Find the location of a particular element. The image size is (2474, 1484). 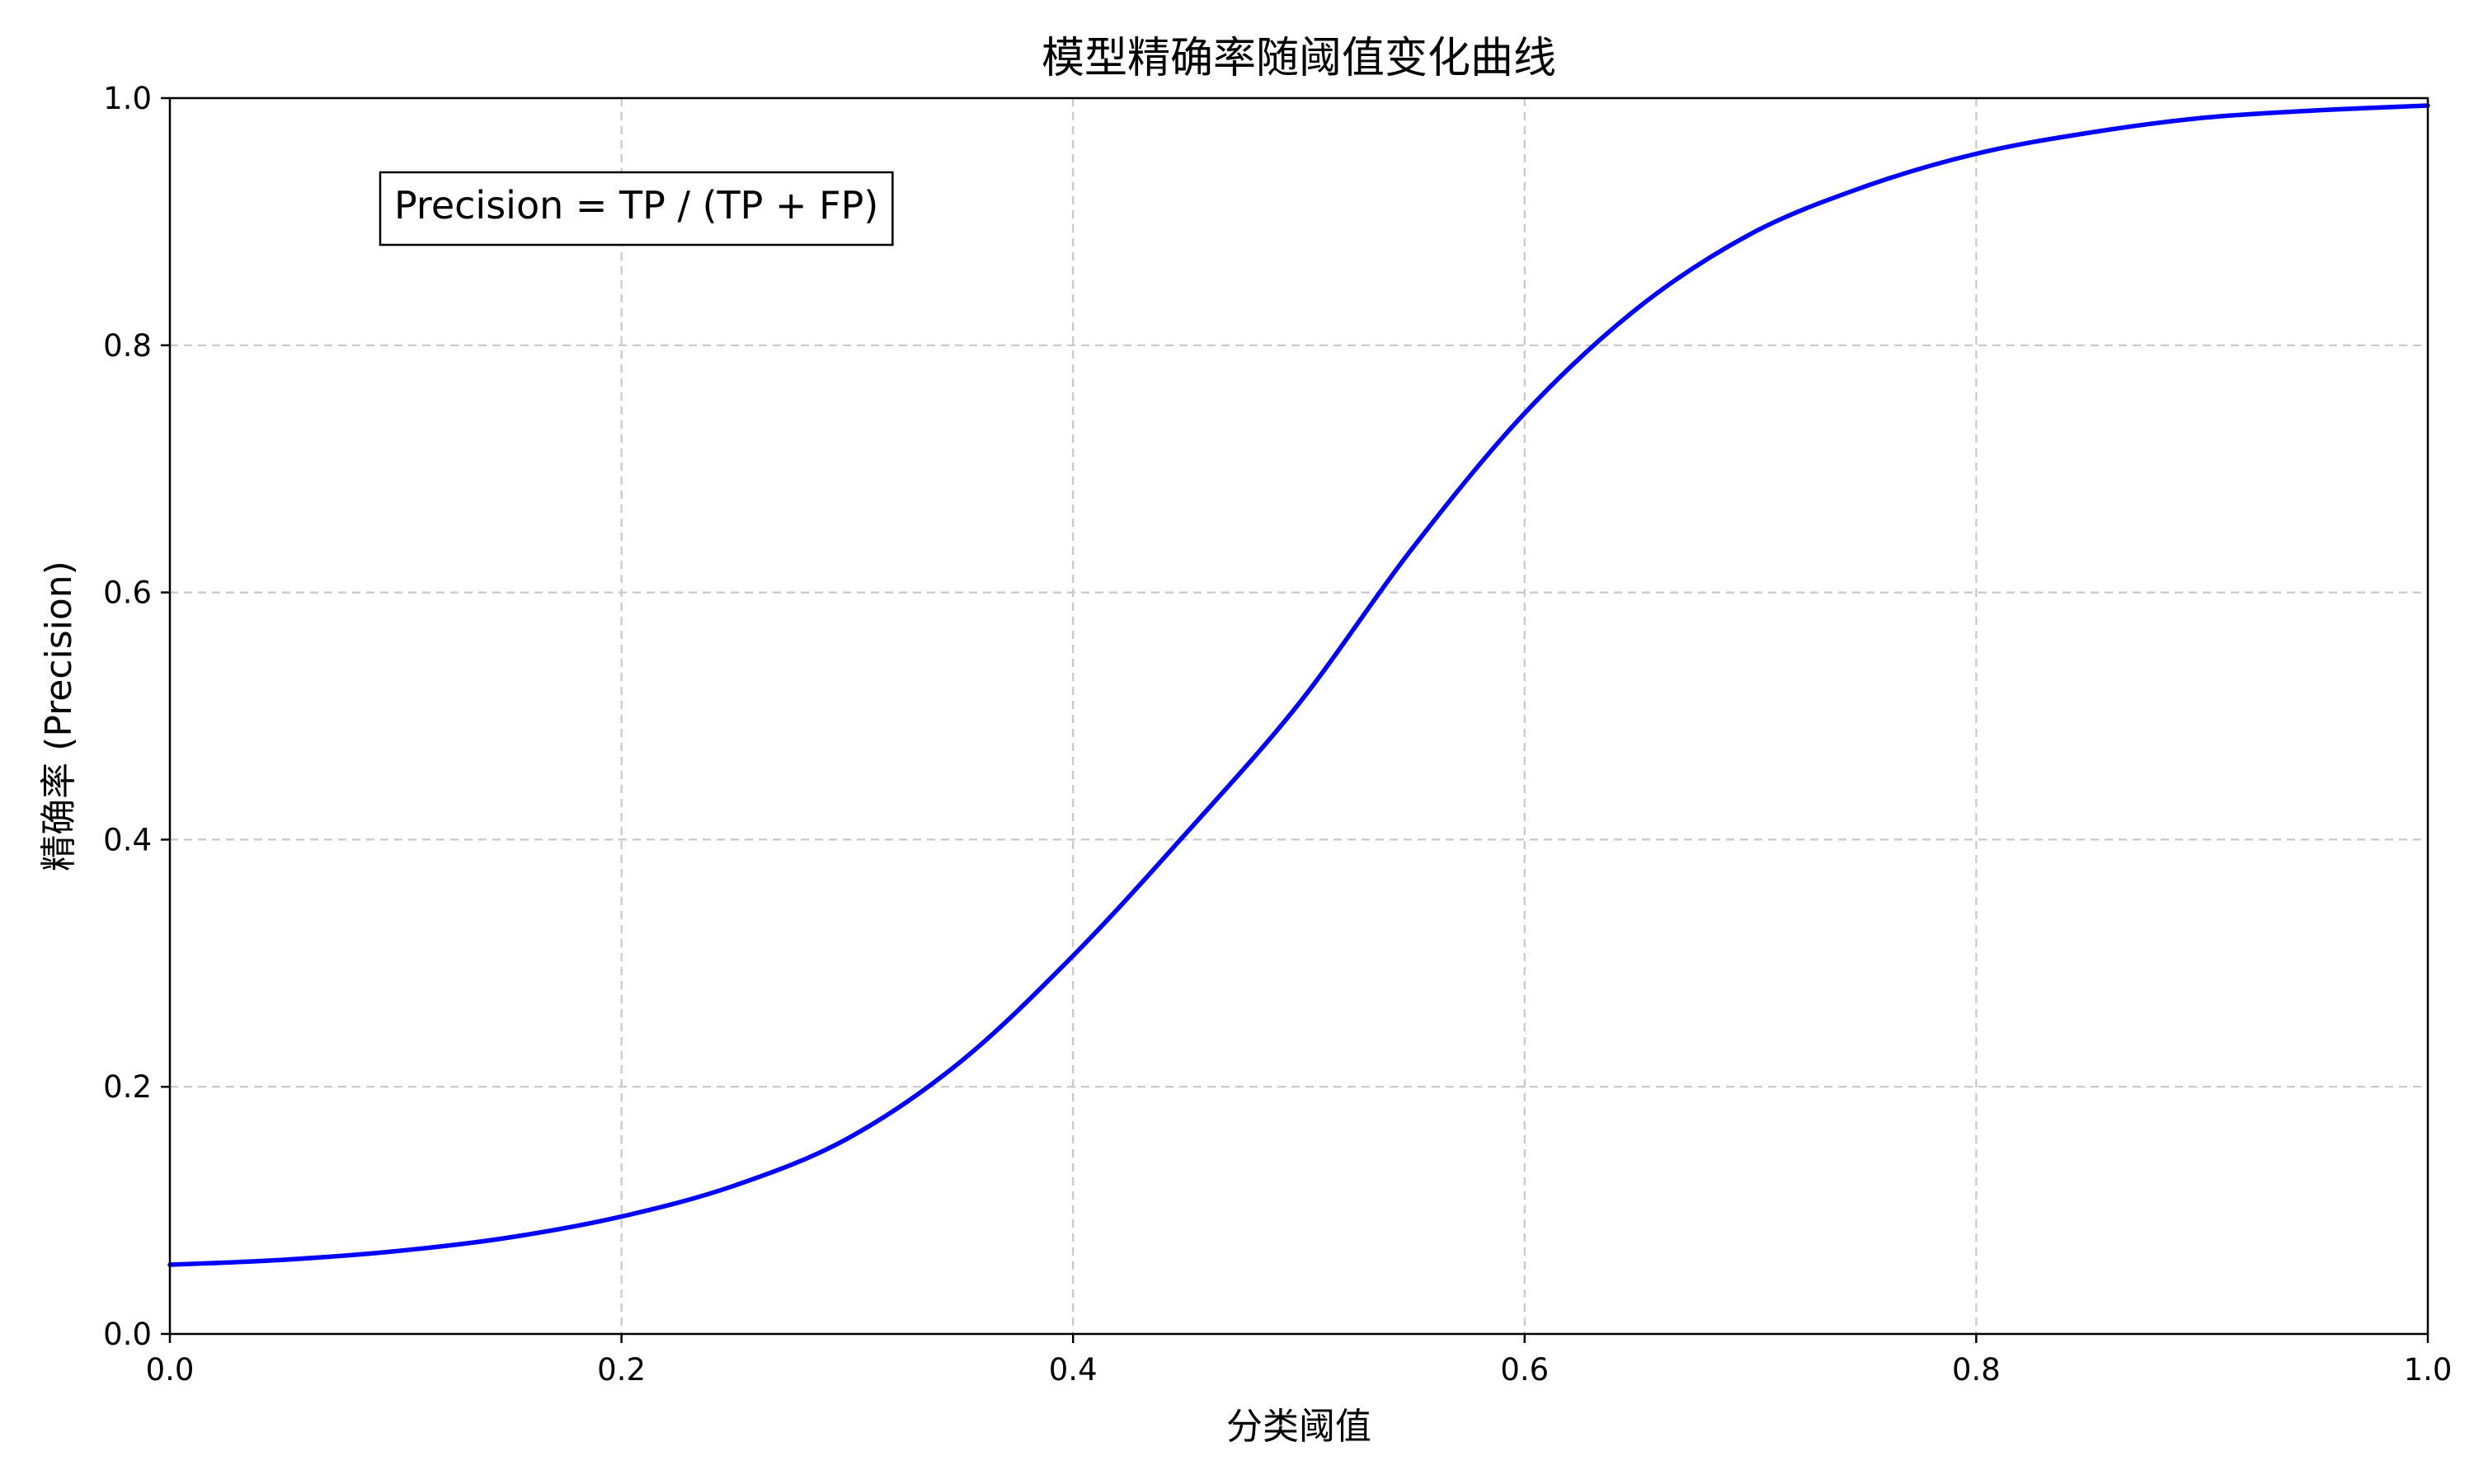

x-tick-label: 0.2 is located at coordinates (621, 1370).